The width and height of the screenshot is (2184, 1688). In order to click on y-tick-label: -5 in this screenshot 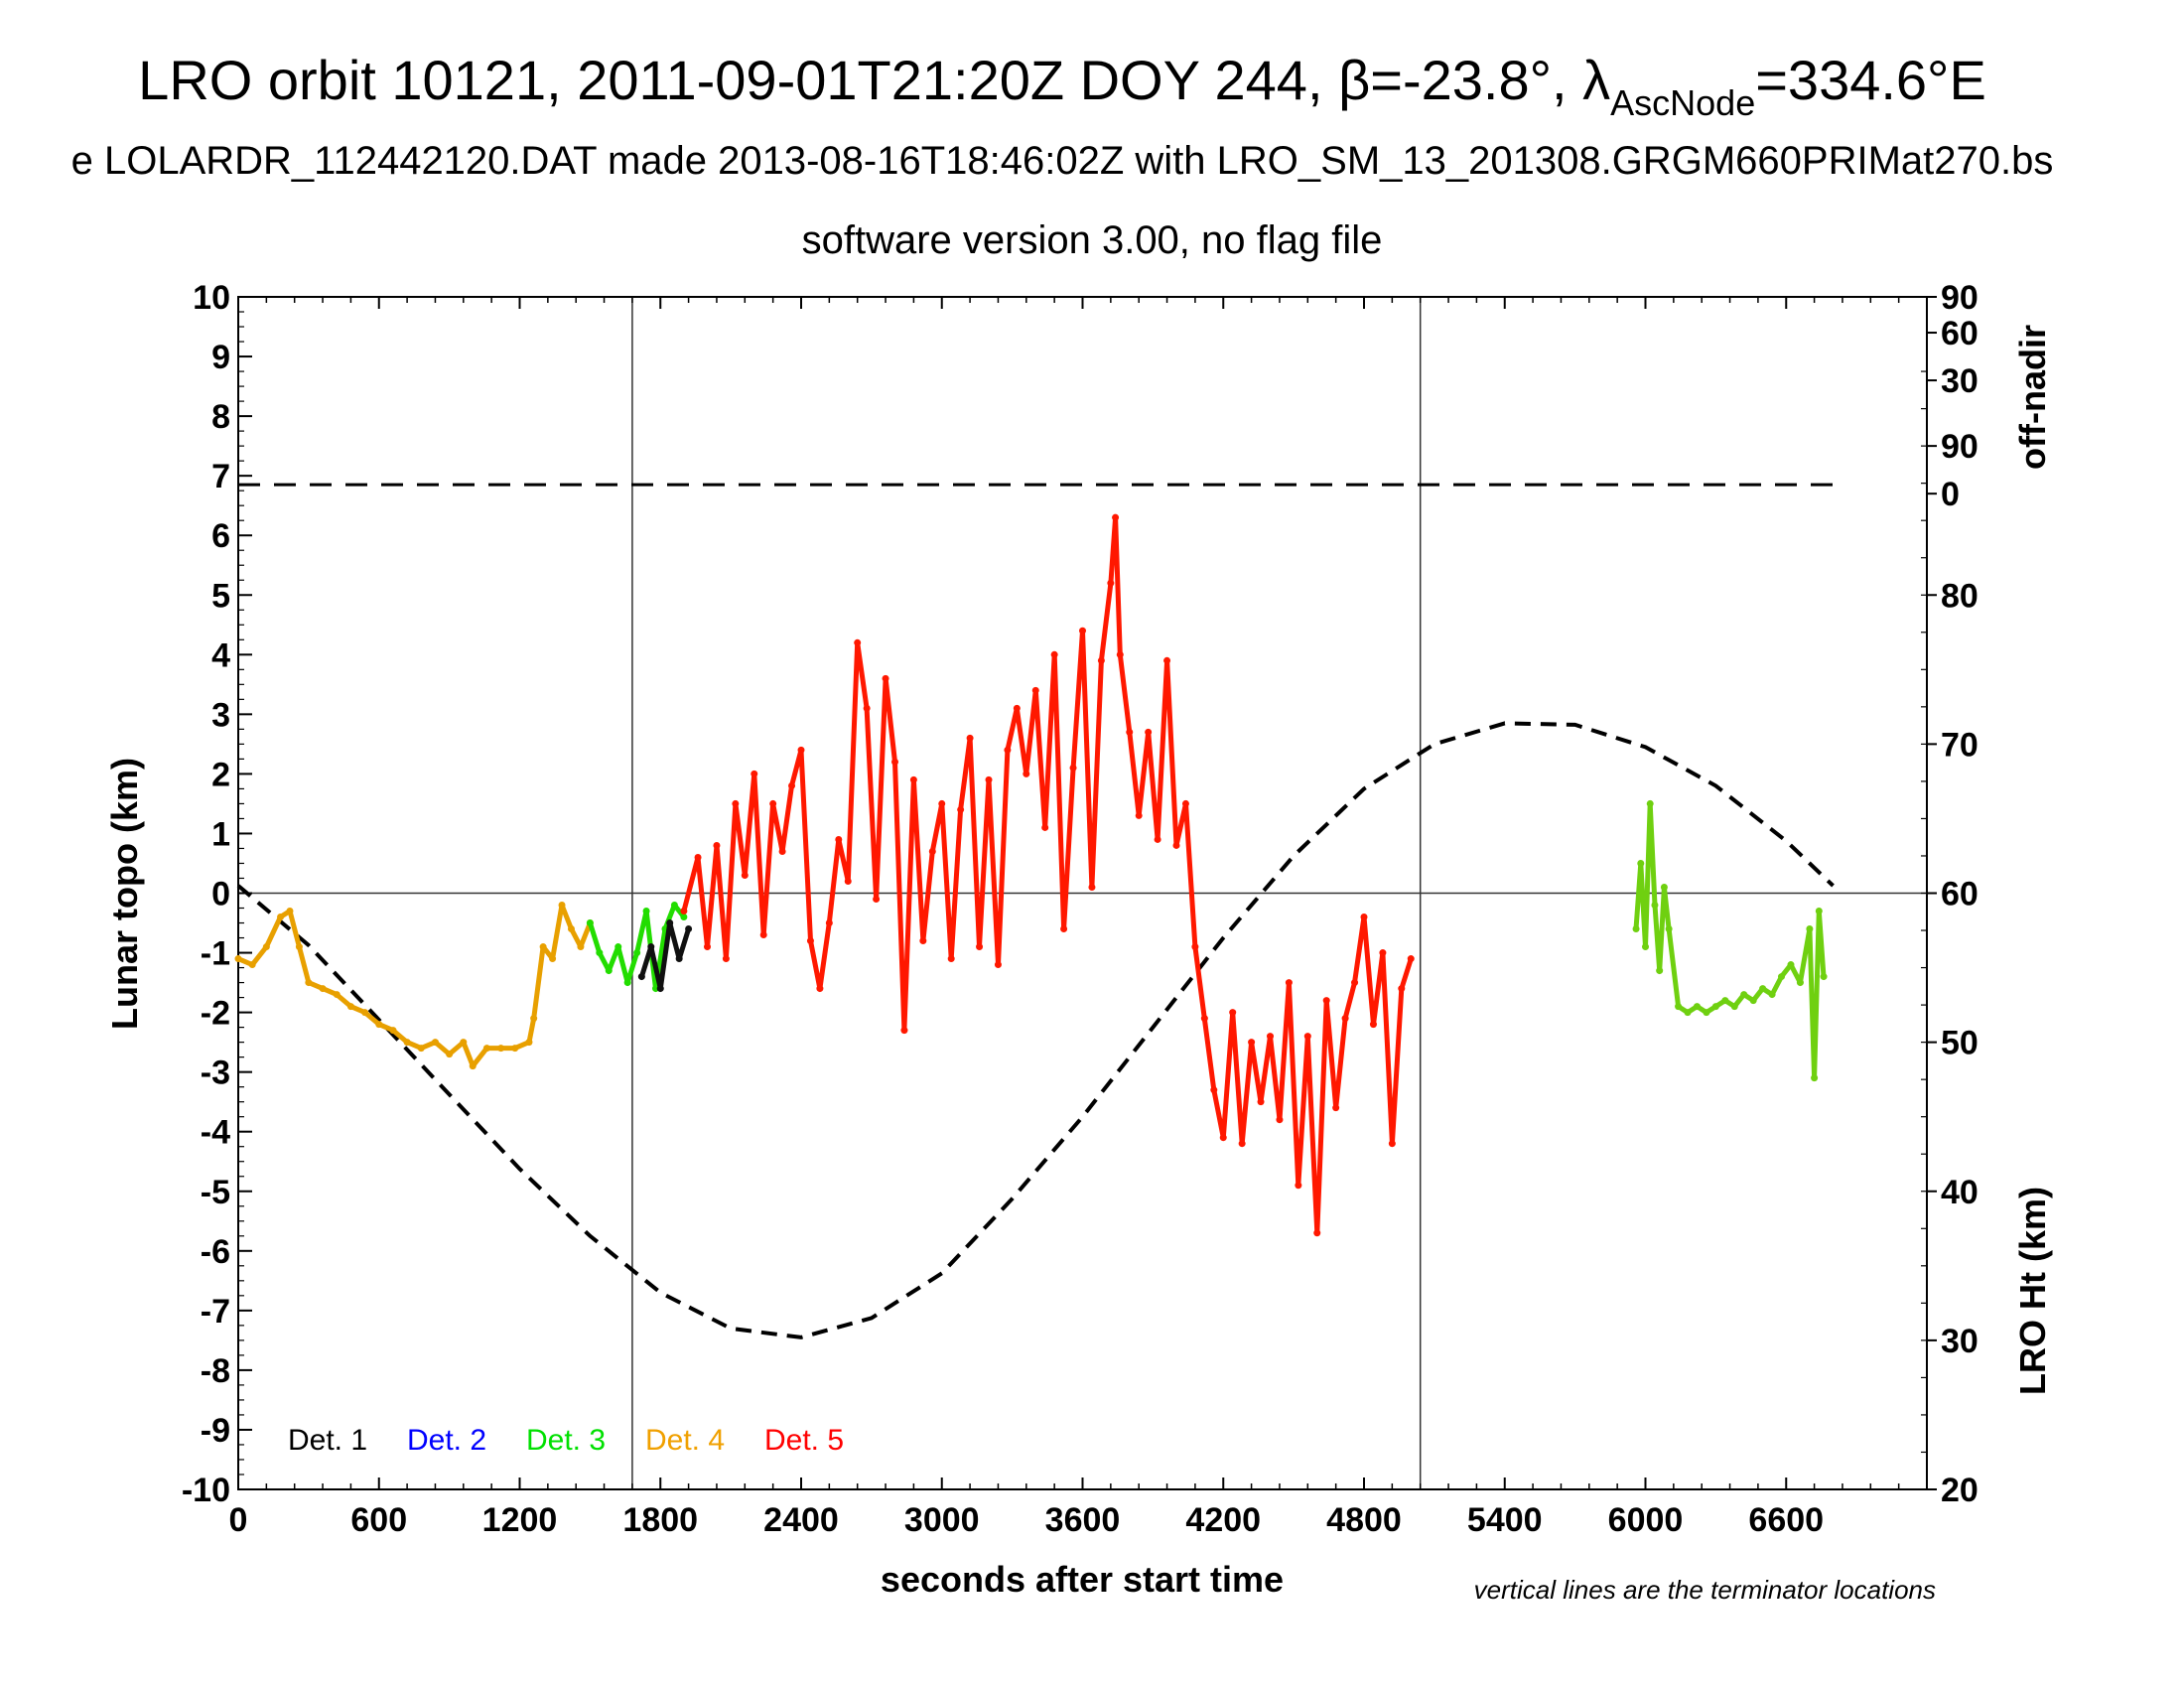, I will do `click(215, 1192)`.